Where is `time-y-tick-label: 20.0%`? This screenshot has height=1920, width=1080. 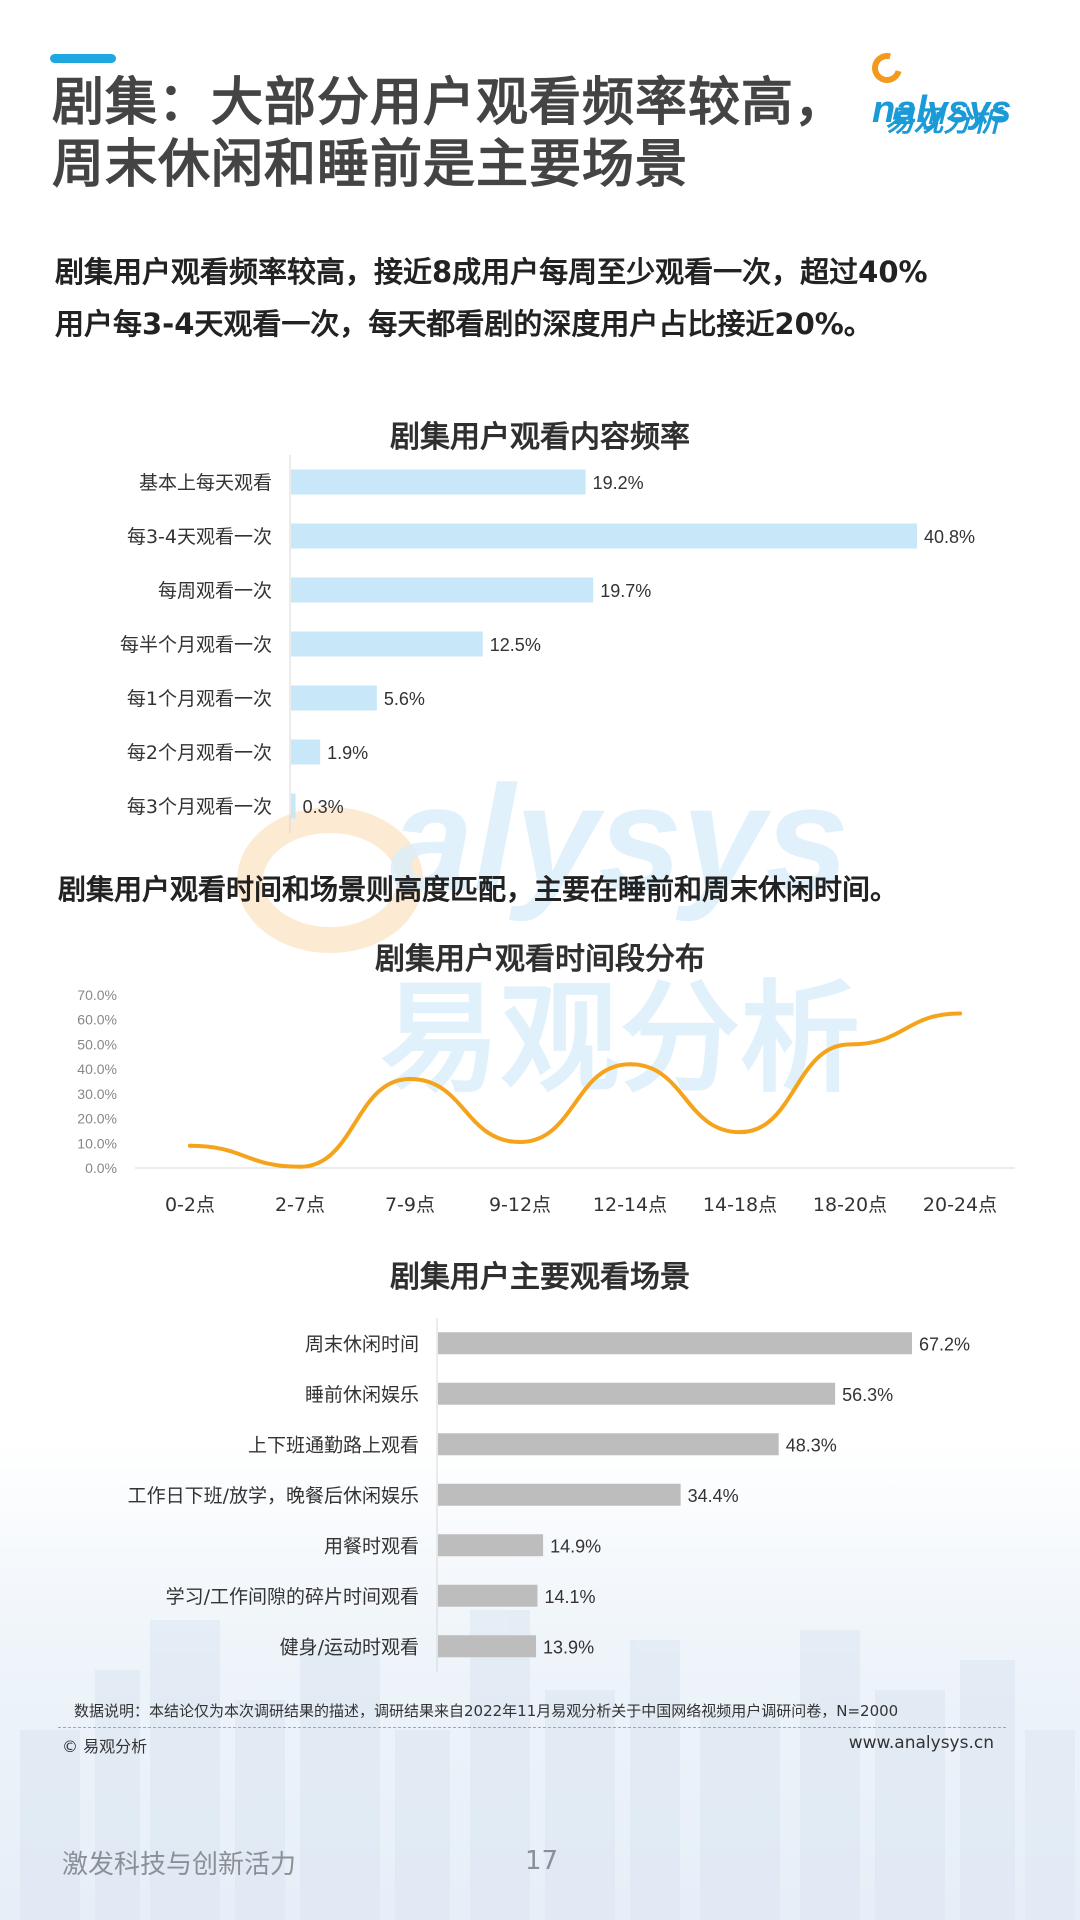
time-y-tick-label: 20.0% is located at coordinates (97, 1119).